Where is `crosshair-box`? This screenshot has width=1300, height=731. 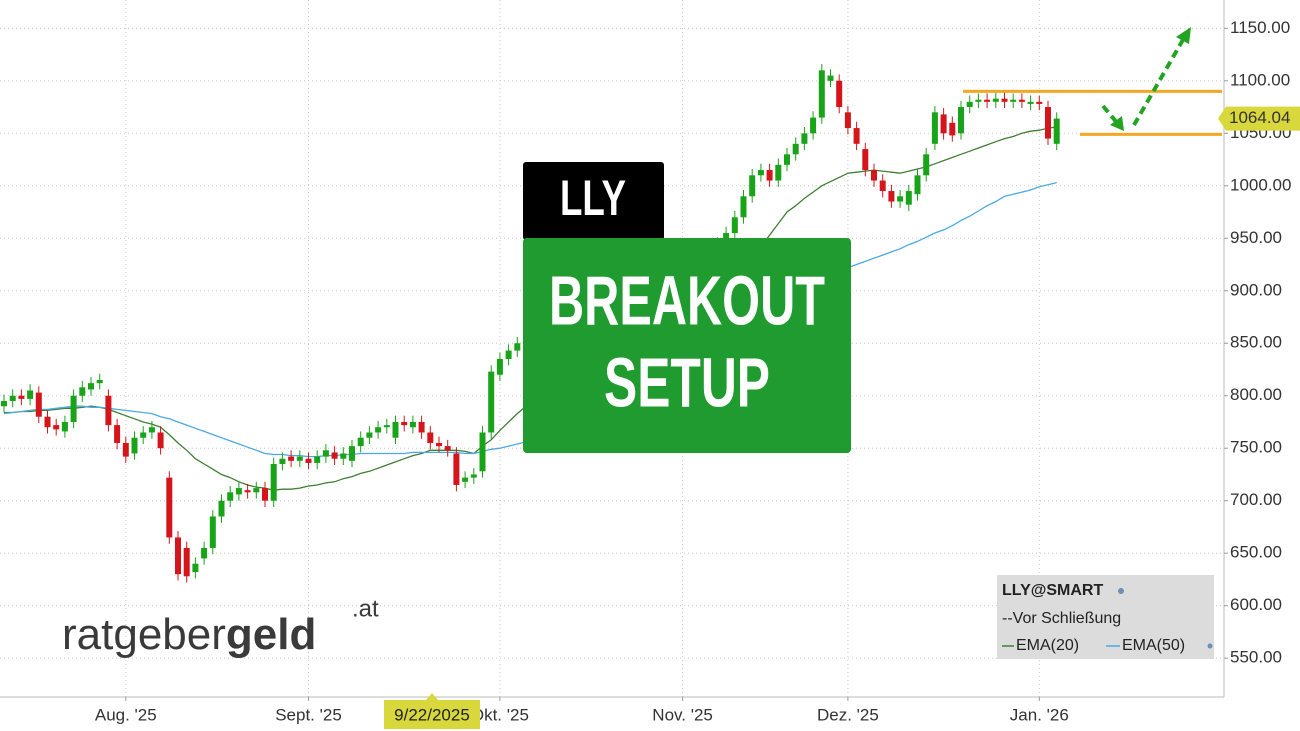
crosshair-box is located at coordinates (432, 714).